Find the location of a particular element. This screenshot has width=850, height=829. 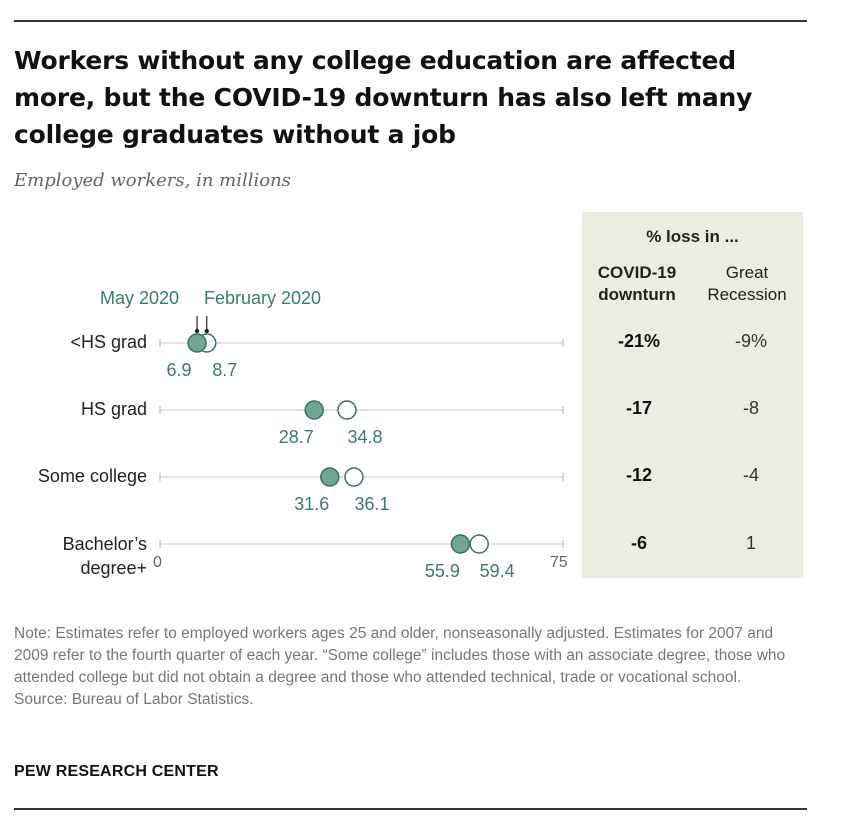

legend-feb: February 2020 is located at coordinates (263, 298).